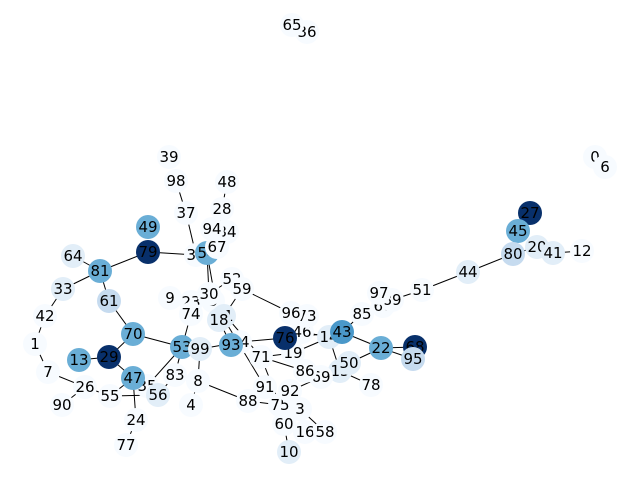  I want to click on node-13: 13, so click(79, 360).